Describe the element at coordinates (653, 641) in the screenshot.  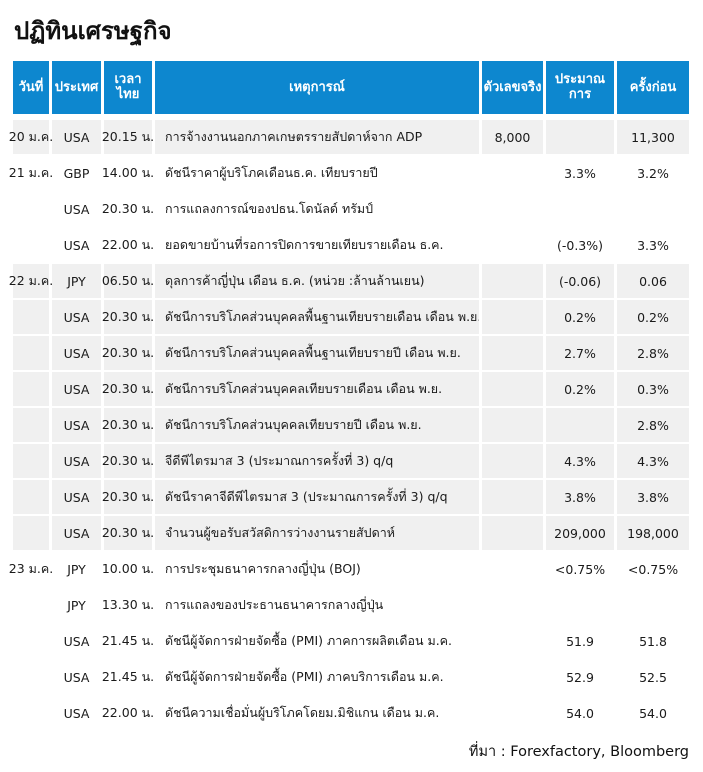
I see `cell-previous: 51.8` at that location.